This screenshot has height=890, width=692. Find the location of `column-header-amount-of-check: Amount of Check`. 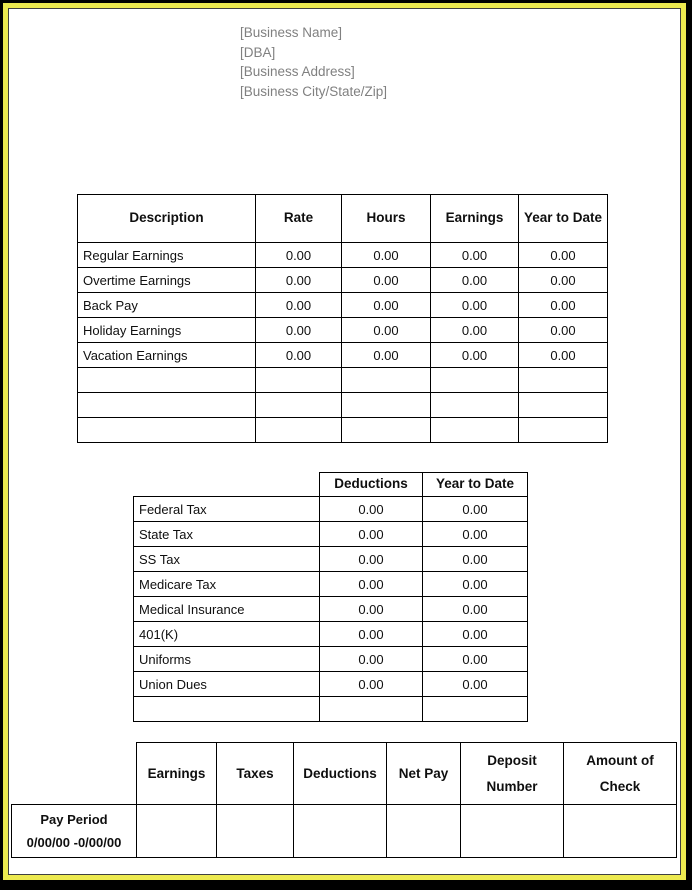

column-header-amount-of-check: Amount of Check is located at coordinates (620, 773).